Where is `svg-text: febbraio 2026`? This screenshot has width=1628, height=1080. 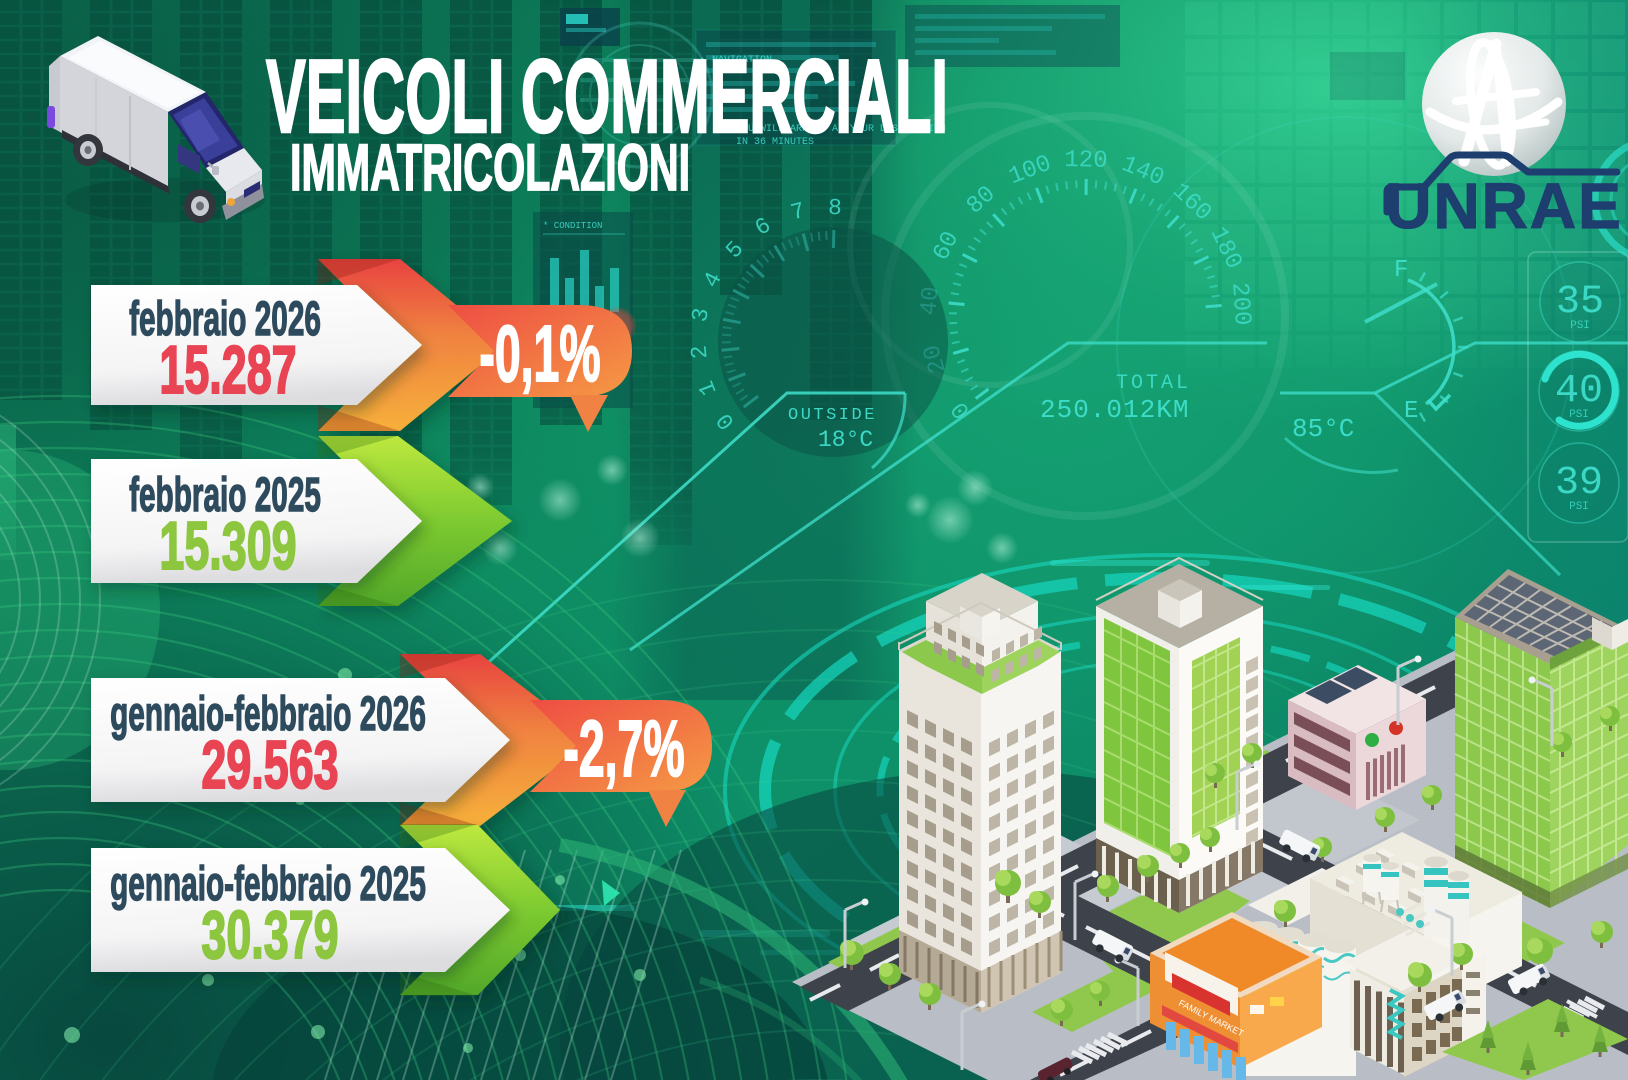
svg-text: febbraio 2026 is located at coordinates (225, 319).